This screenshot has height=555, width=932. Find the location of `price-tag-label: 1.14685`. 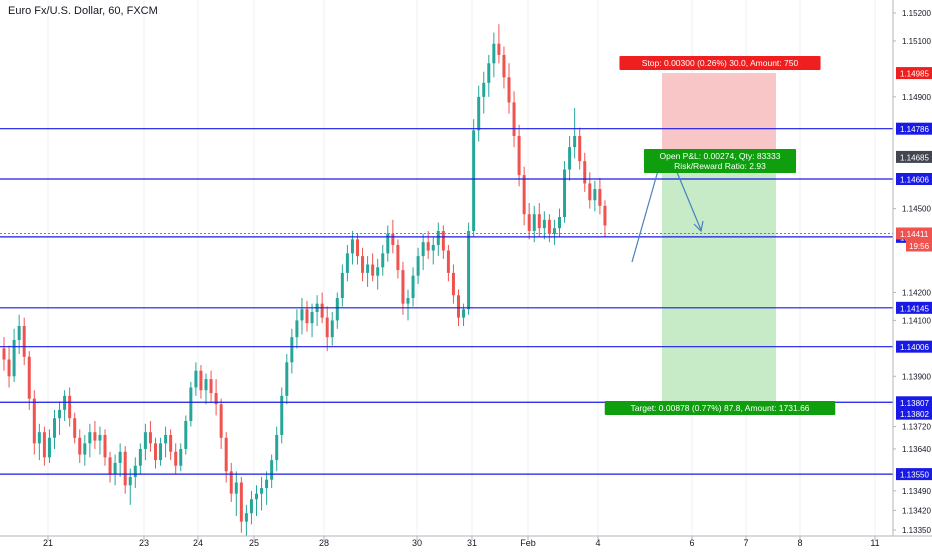

price-tag-label: 1.14685 is located at coordinates (914, 157).